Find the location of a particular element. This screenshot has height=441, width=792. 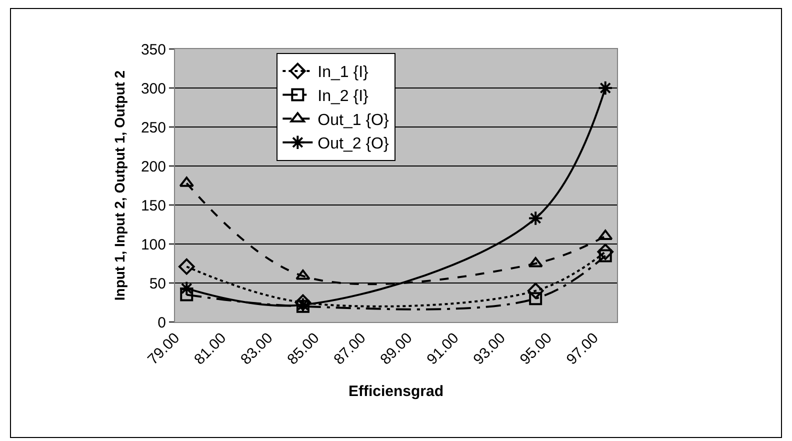

y-tick-label: 300 is located at coordinates (153, 89).